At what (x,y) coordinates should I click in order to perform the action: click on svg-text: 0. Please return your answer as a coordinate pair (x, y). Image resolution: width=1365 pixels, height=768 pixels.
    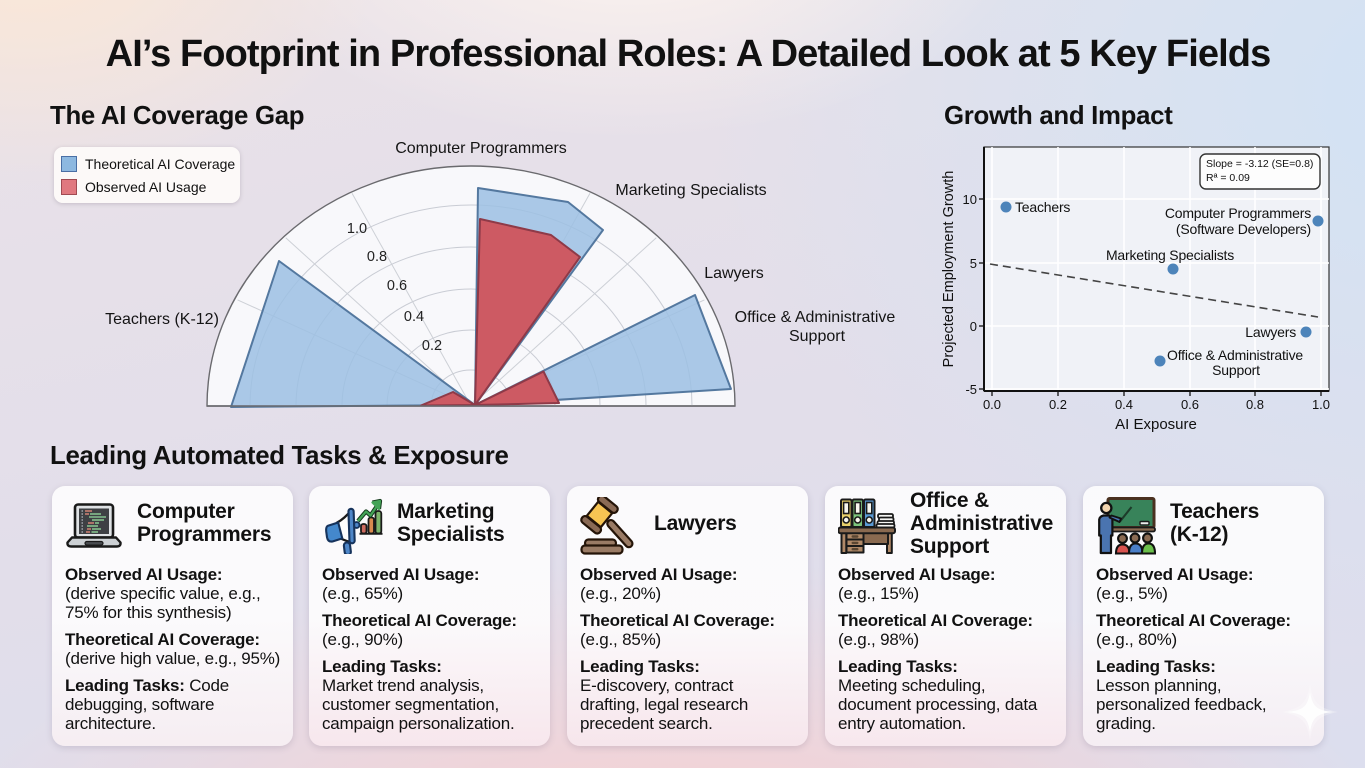
    Looking at the image, I should click on (973, 326).